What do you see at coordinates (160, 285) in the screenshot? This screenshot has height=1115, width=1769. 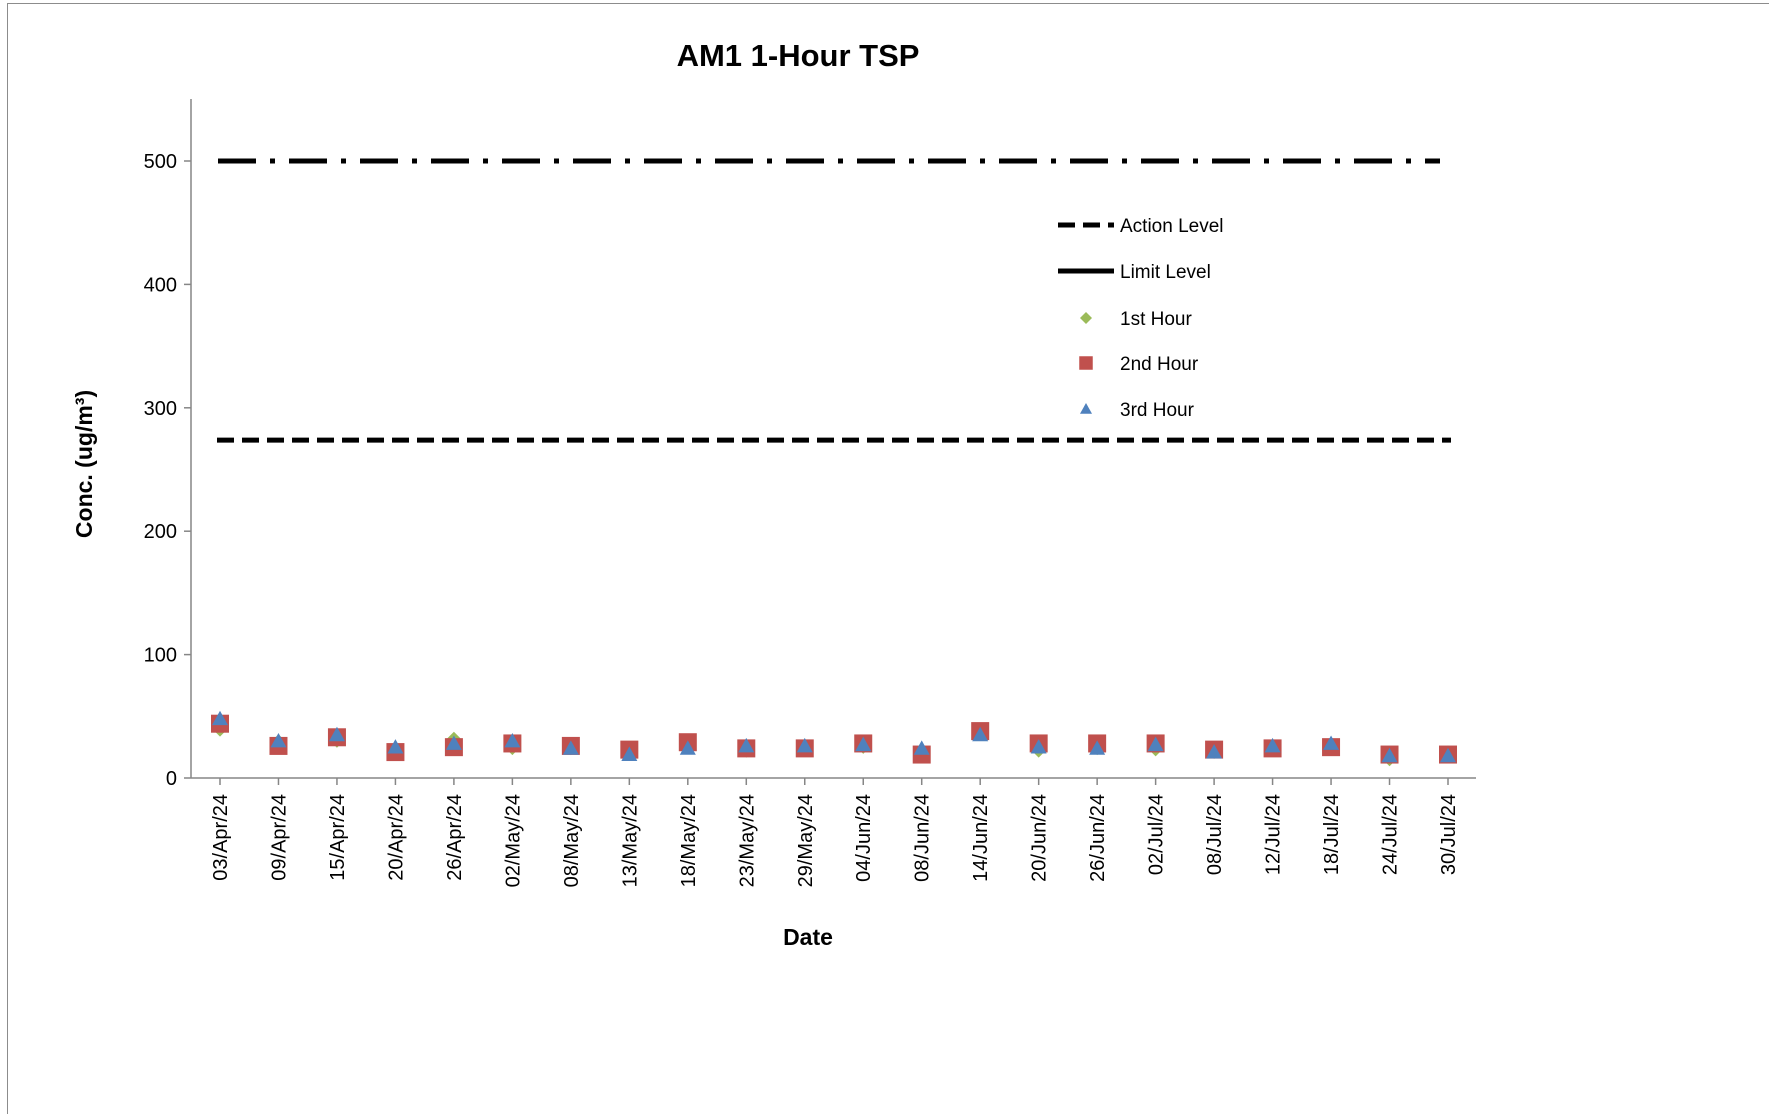 I see `y-tick-label: 400` at bounding box center [160, 285].